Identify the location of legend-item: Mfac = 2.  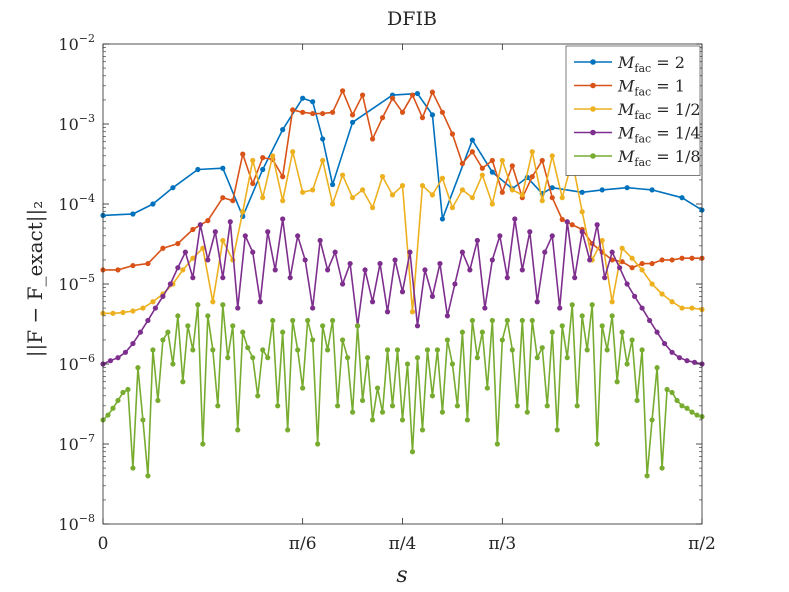
(629, 64).